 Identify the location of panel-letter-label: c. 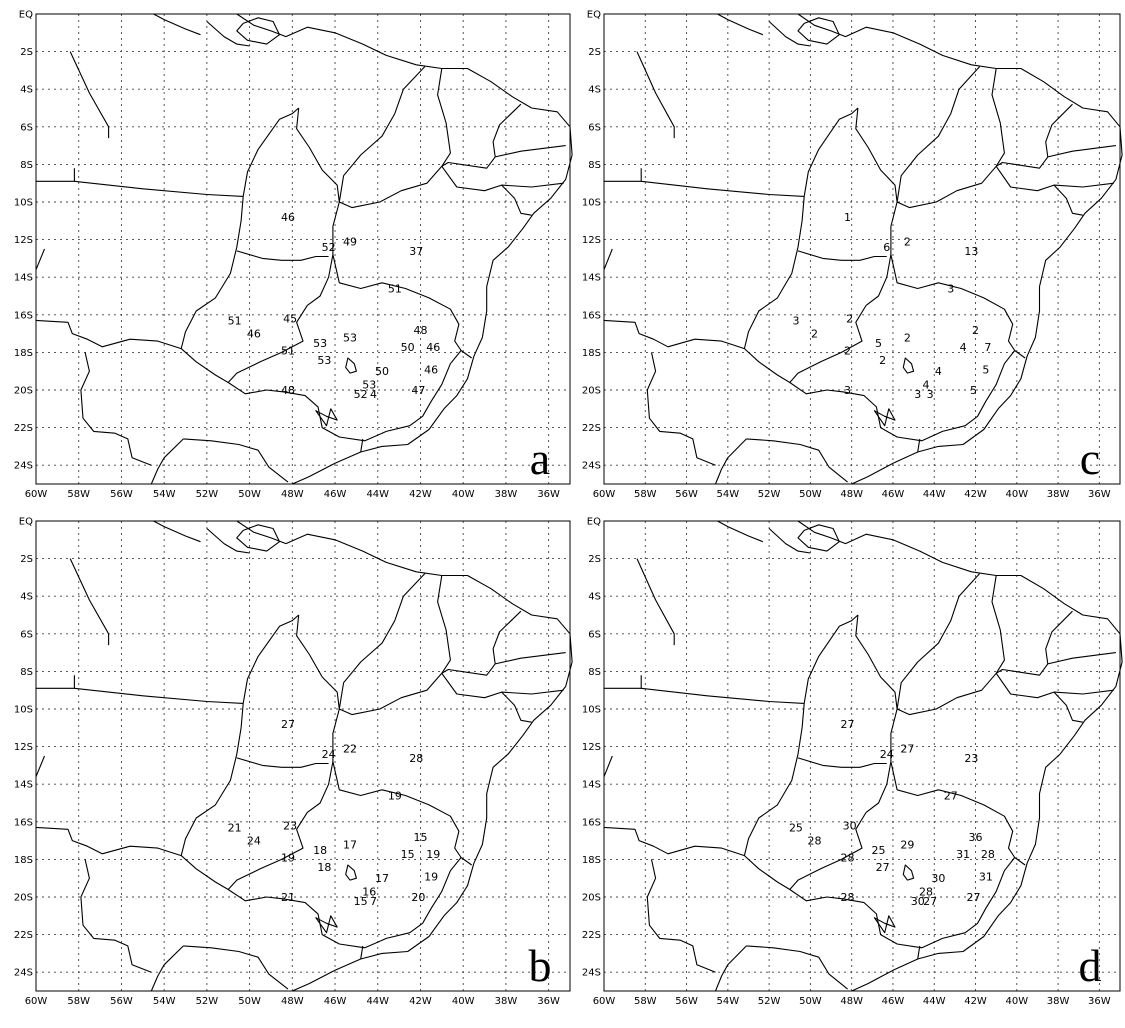
(1090, 458).